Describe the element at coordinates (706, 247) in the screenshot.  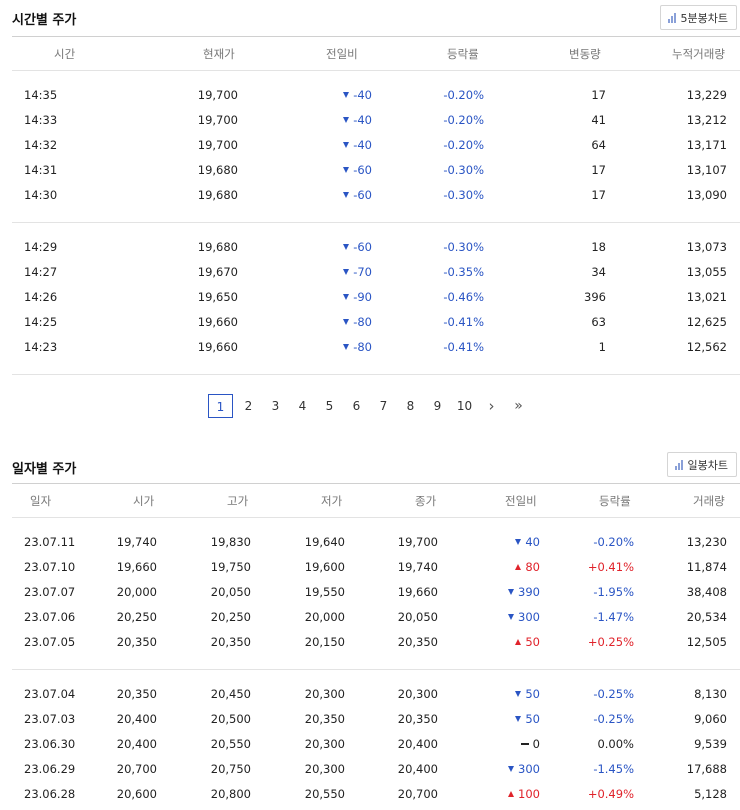
I see `cell-cum-volume: 13,073` at that location.